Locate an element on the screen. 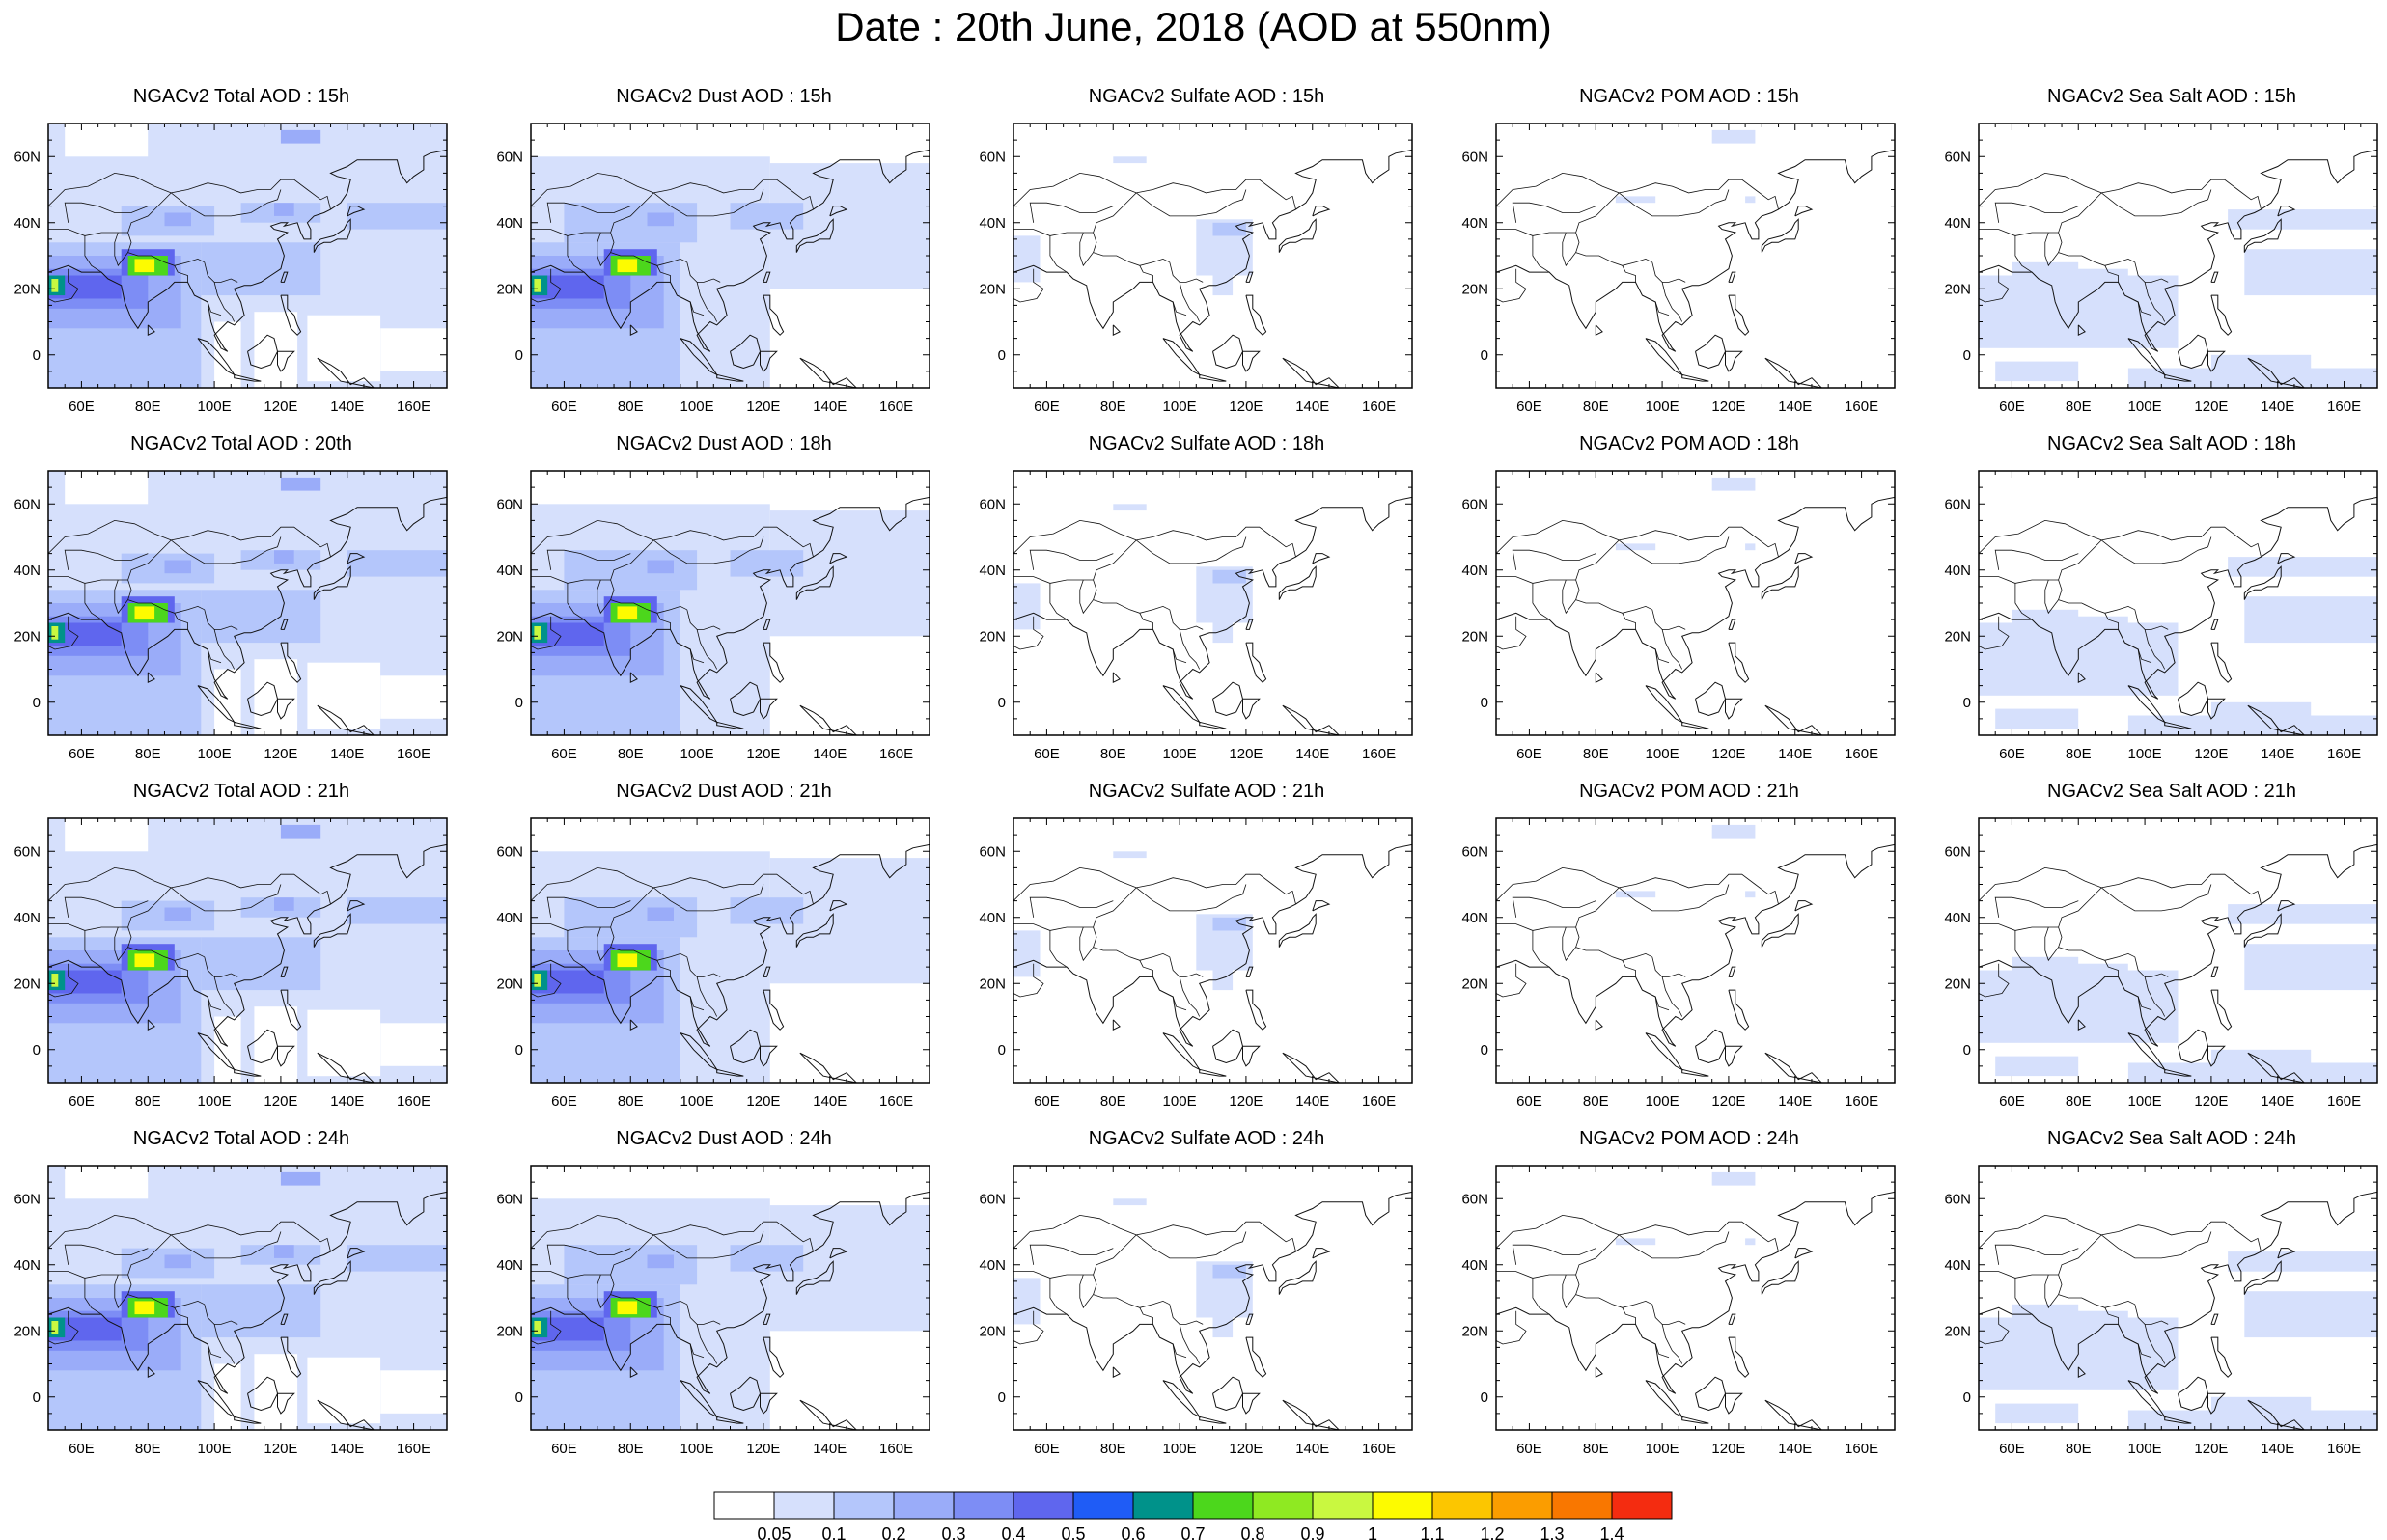  panel-title: NGACv2 Sulfate AOD : 24h is located at coordinates (1206, 1138).